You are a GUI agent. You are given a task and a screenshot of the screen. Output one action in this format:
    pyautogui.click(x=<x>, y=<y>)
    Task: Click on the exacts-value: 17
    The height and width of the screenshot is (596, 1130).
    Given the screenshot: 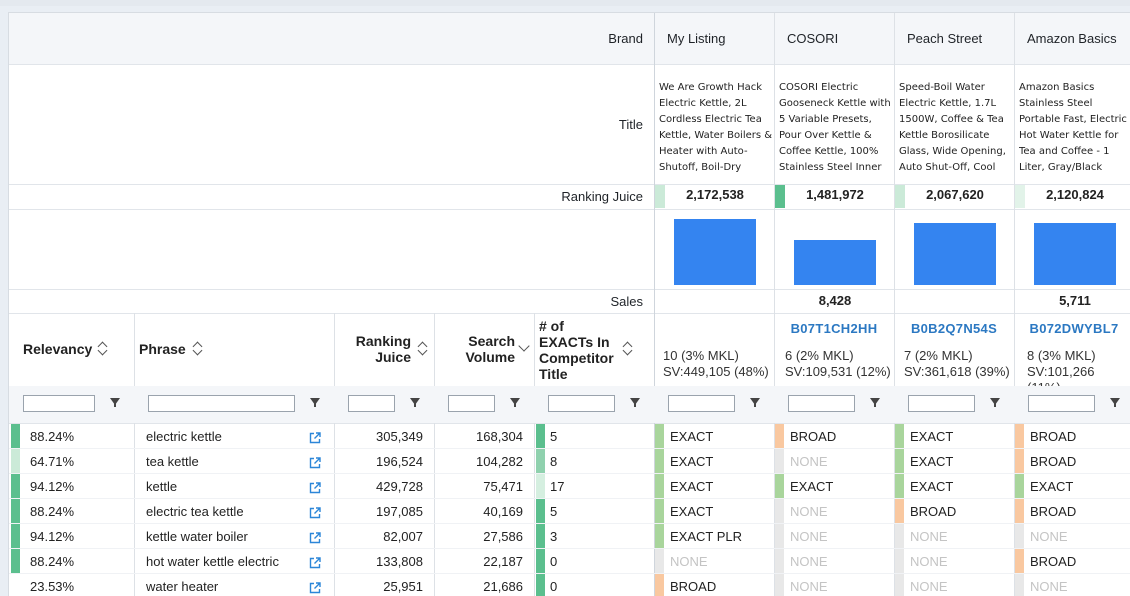 What is the action you would take?
    pyautogui.click(x=557, y=486)
    